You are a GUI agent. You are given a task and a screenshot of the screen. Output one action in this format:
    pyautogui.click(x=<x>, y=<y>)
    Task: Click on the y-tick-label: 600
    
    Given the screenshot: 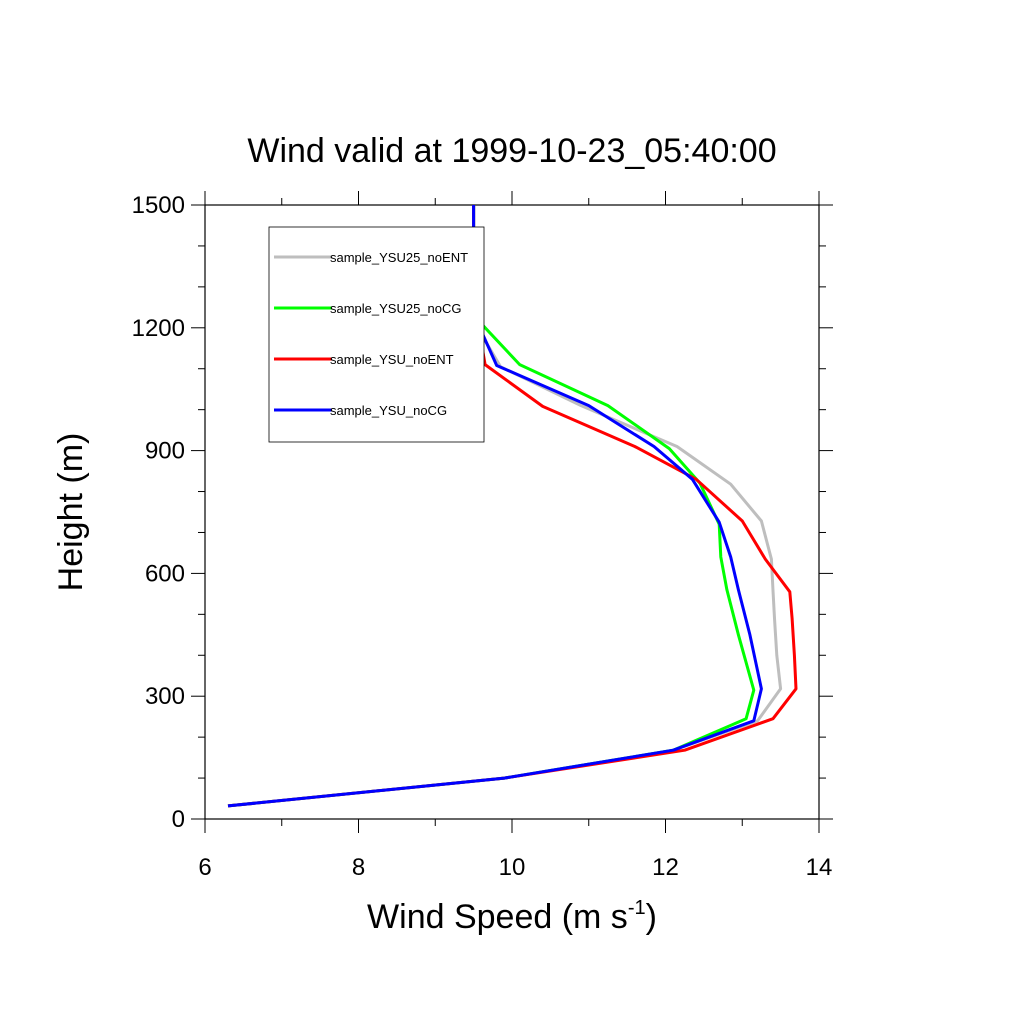 What is the action you would take?
    pyautogui.click(x=165, y=573)
    